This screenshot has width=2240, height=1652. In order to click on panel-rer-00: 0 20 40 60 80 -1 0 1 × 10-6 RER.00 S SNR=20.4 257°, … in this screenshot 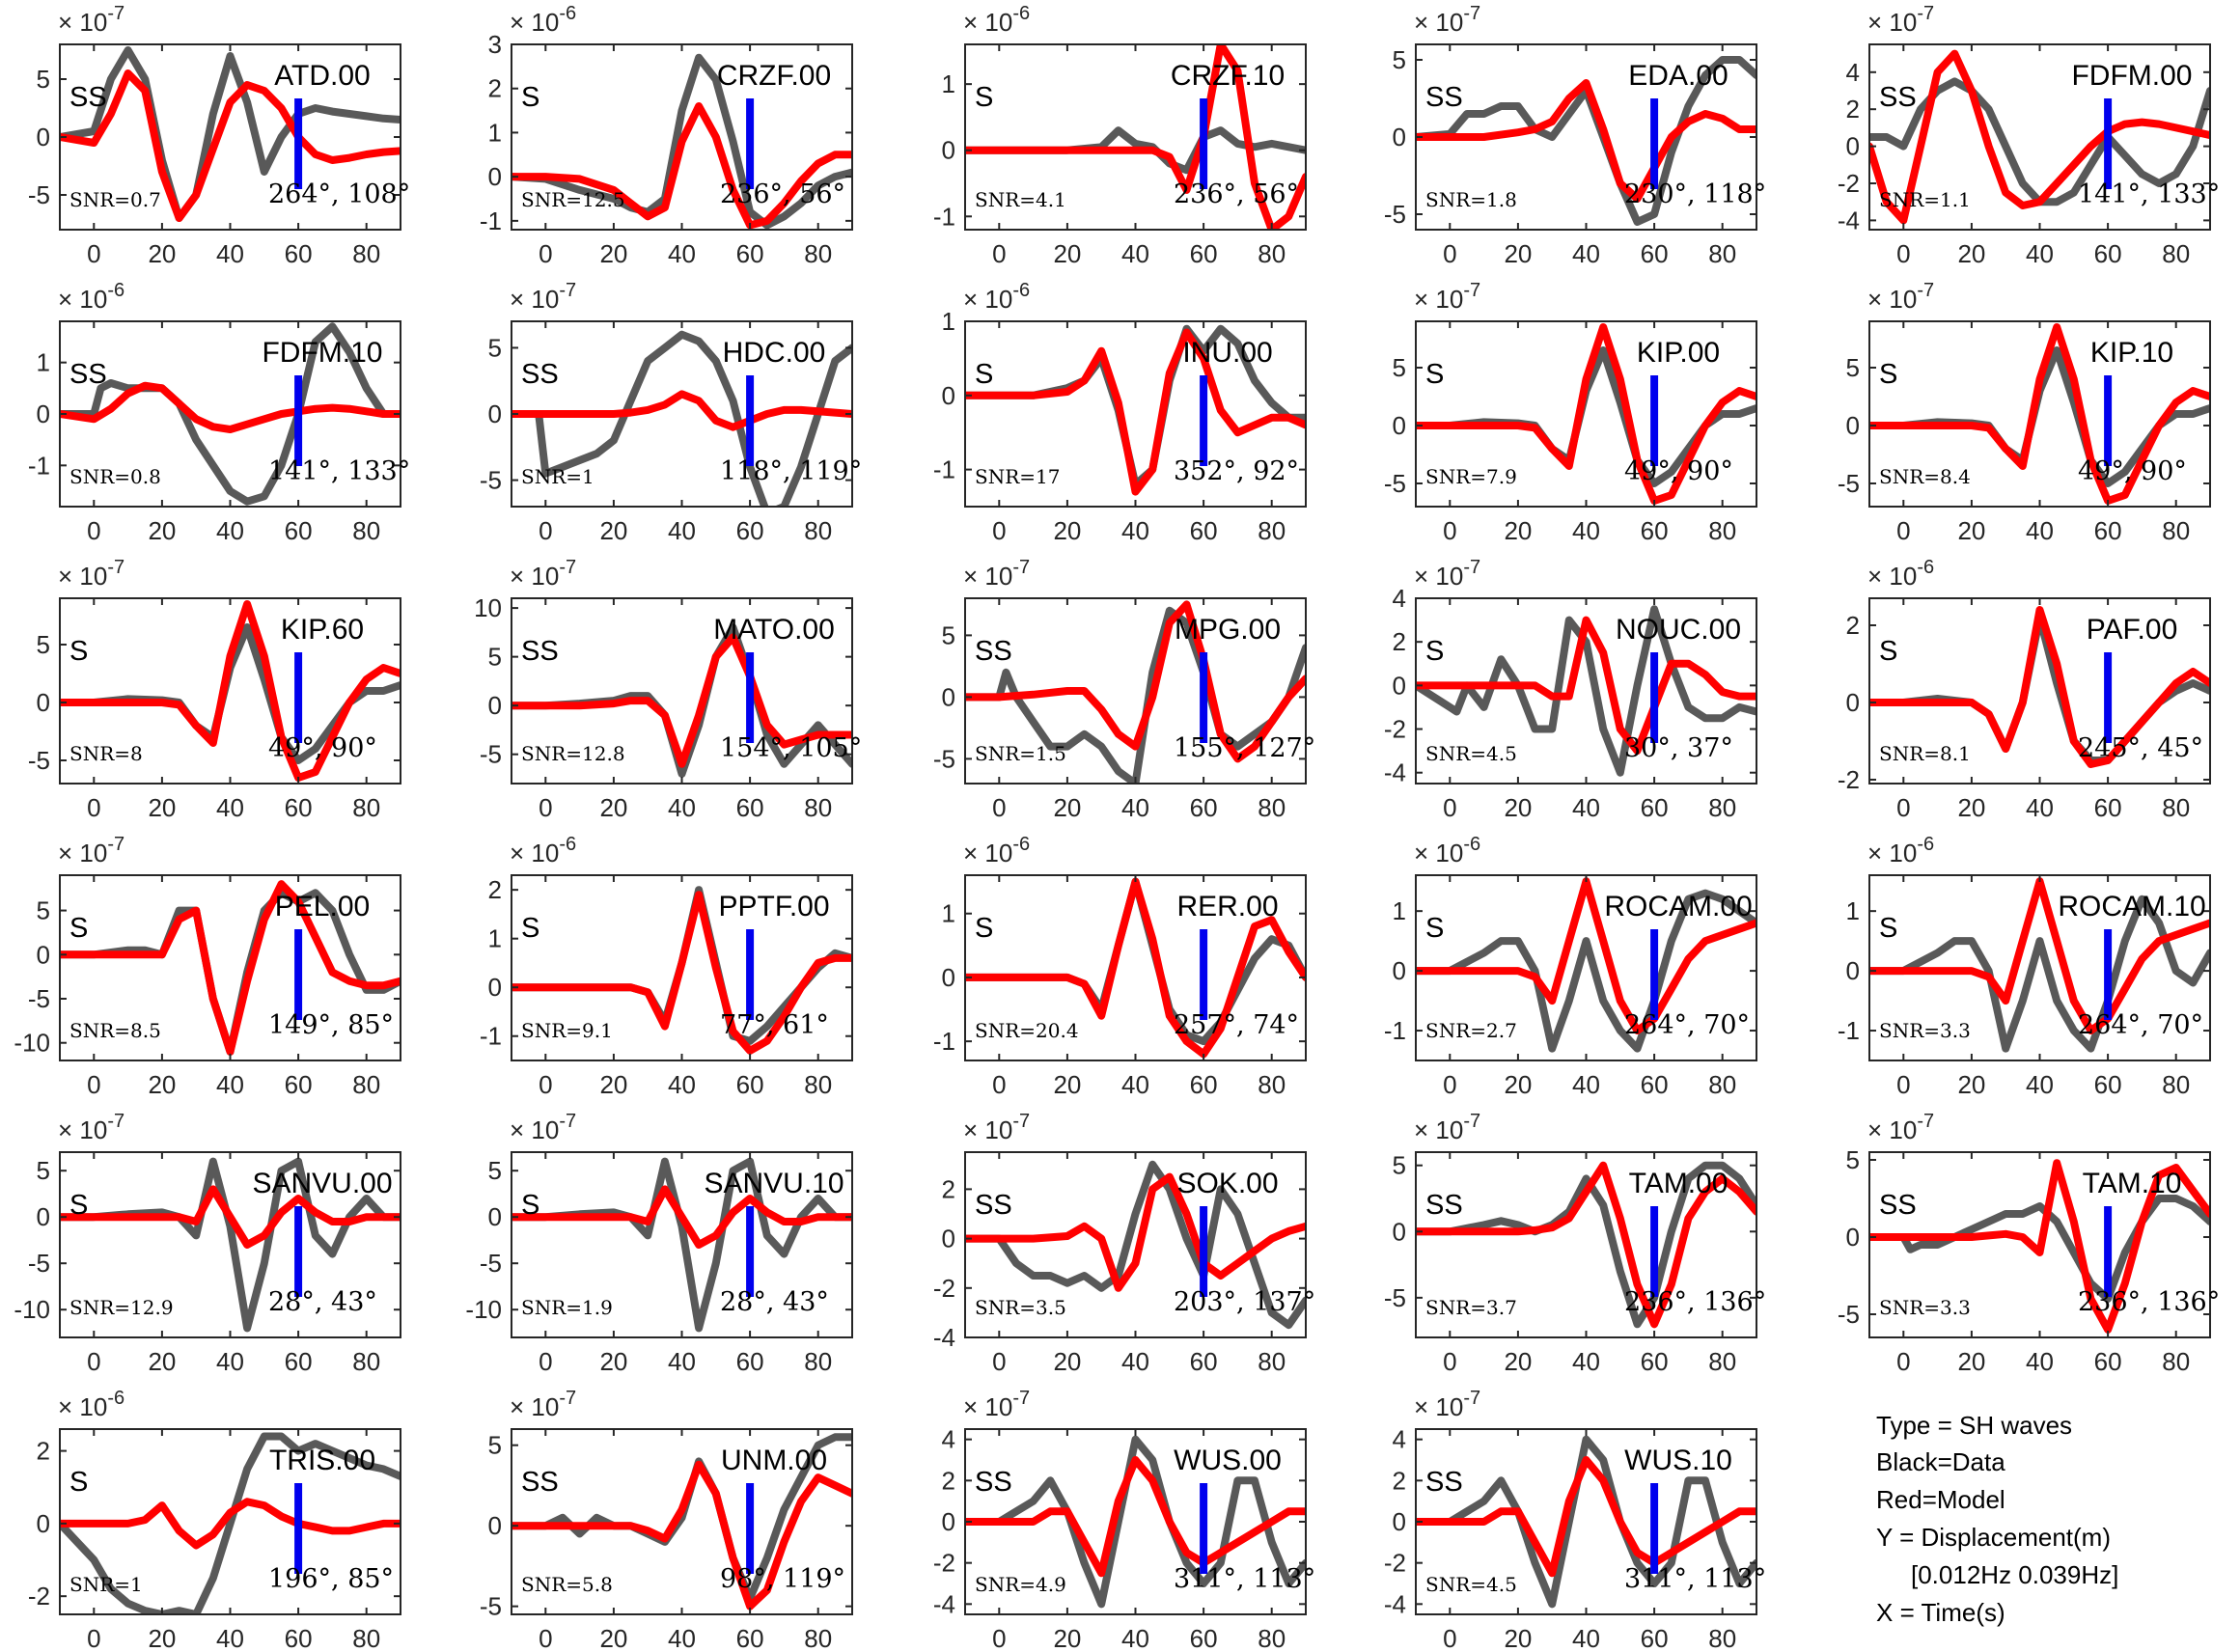, I will do `click(1120, 966)`.